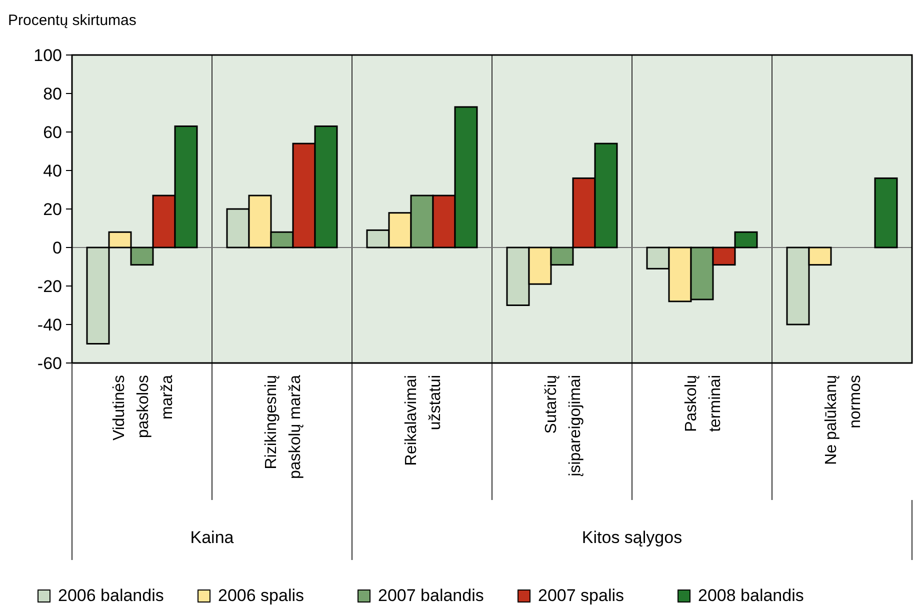 The image size is (914, 608). I want to click on y-tick-label: -60, so click(49, 363).